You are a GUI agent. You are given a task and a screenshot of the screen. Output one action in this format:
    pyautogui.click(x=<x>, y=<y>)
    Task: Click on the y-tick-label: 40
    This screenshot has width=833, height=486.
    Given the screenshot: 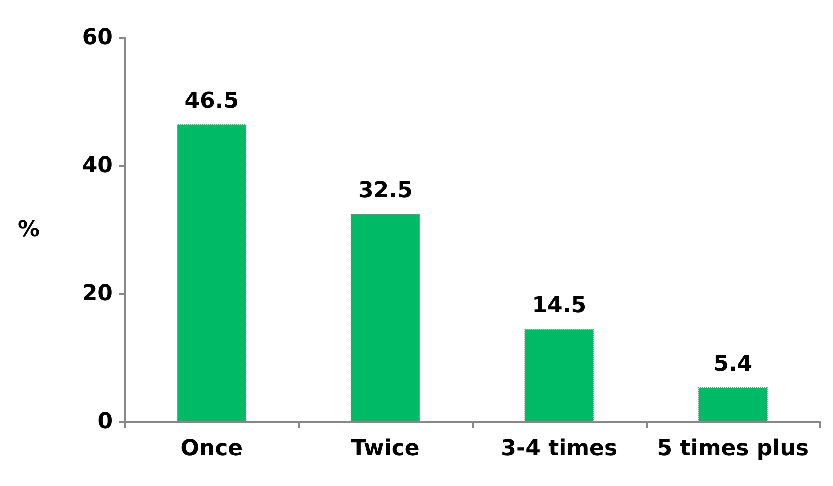 What is the action you would take?
    pyautogui.click(x=97, y=166)
    